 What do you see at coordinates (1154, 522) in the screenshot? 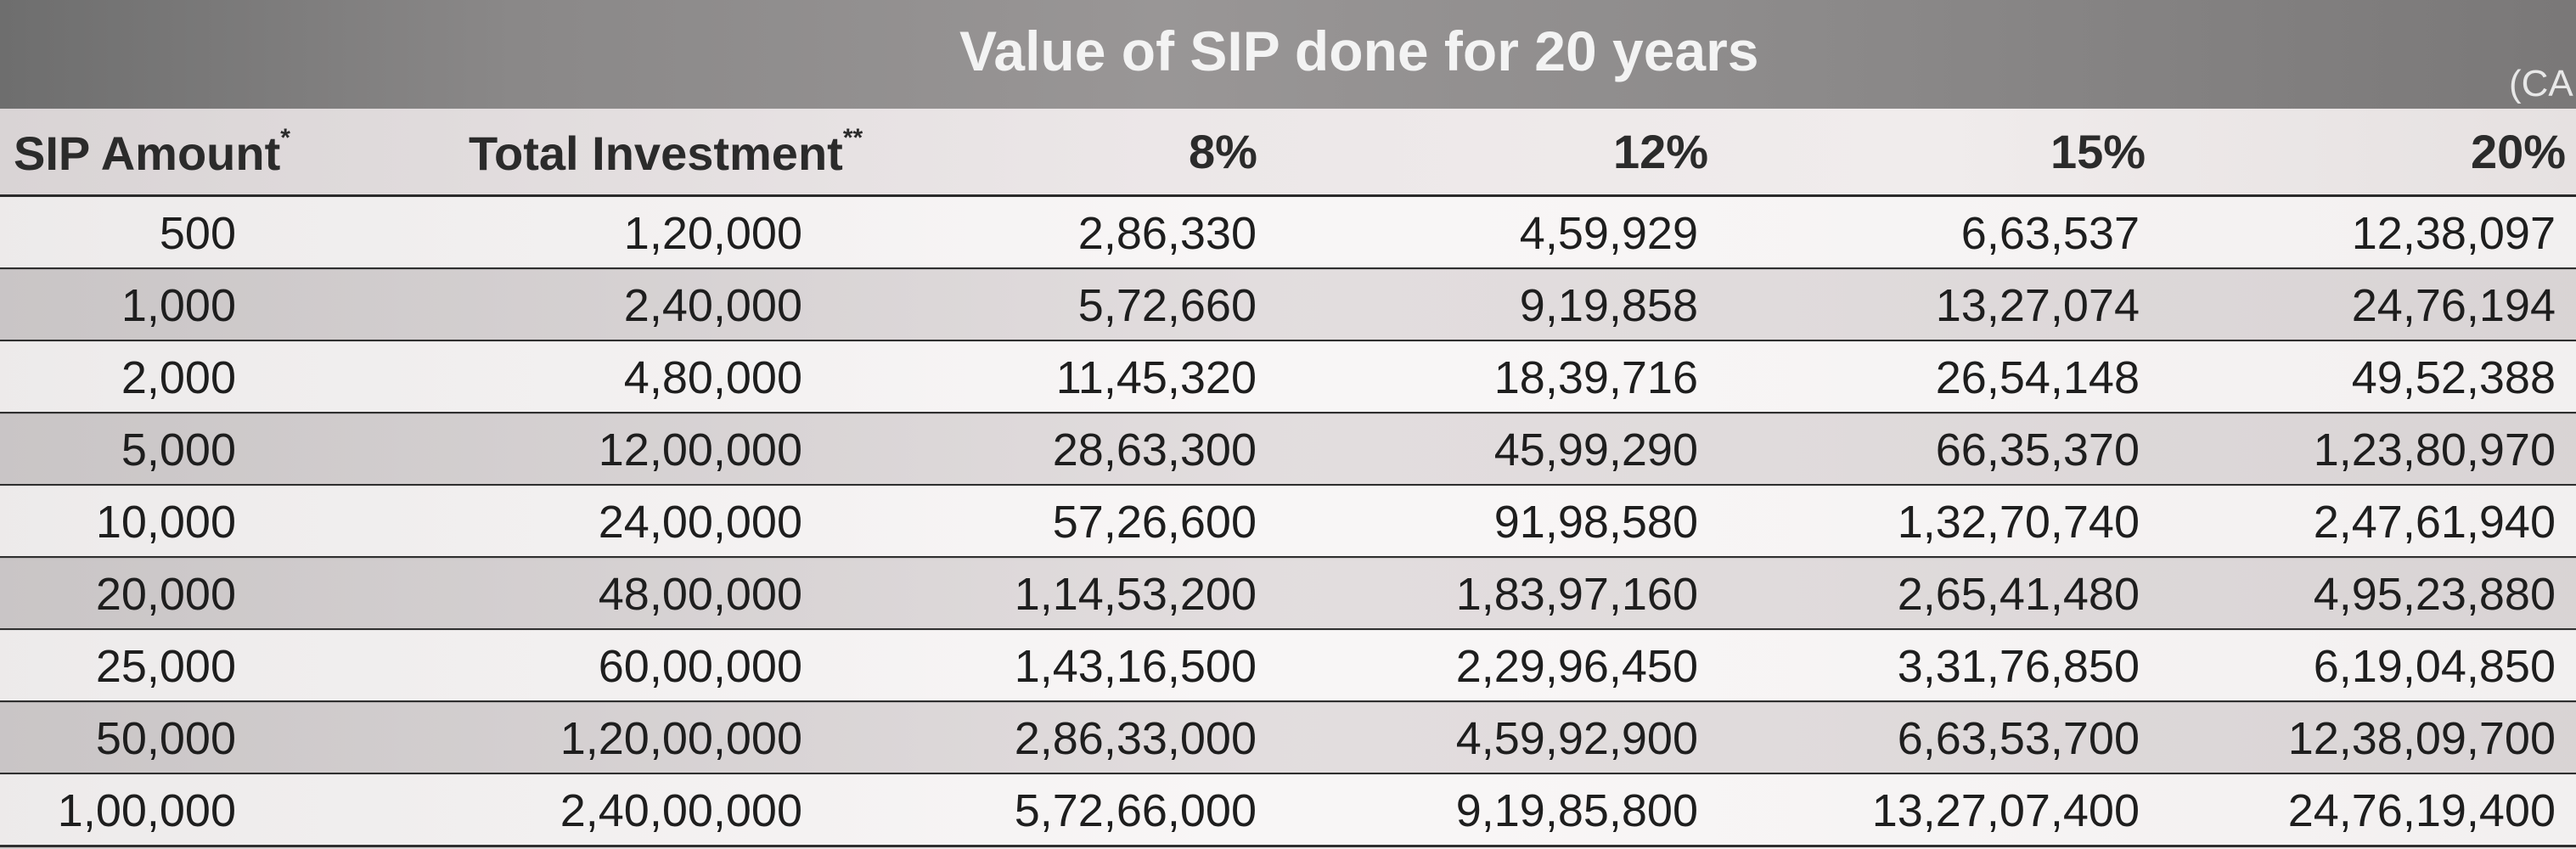
I see `cell-value-8: 57,26,600` at bounding box center [1154, 522].